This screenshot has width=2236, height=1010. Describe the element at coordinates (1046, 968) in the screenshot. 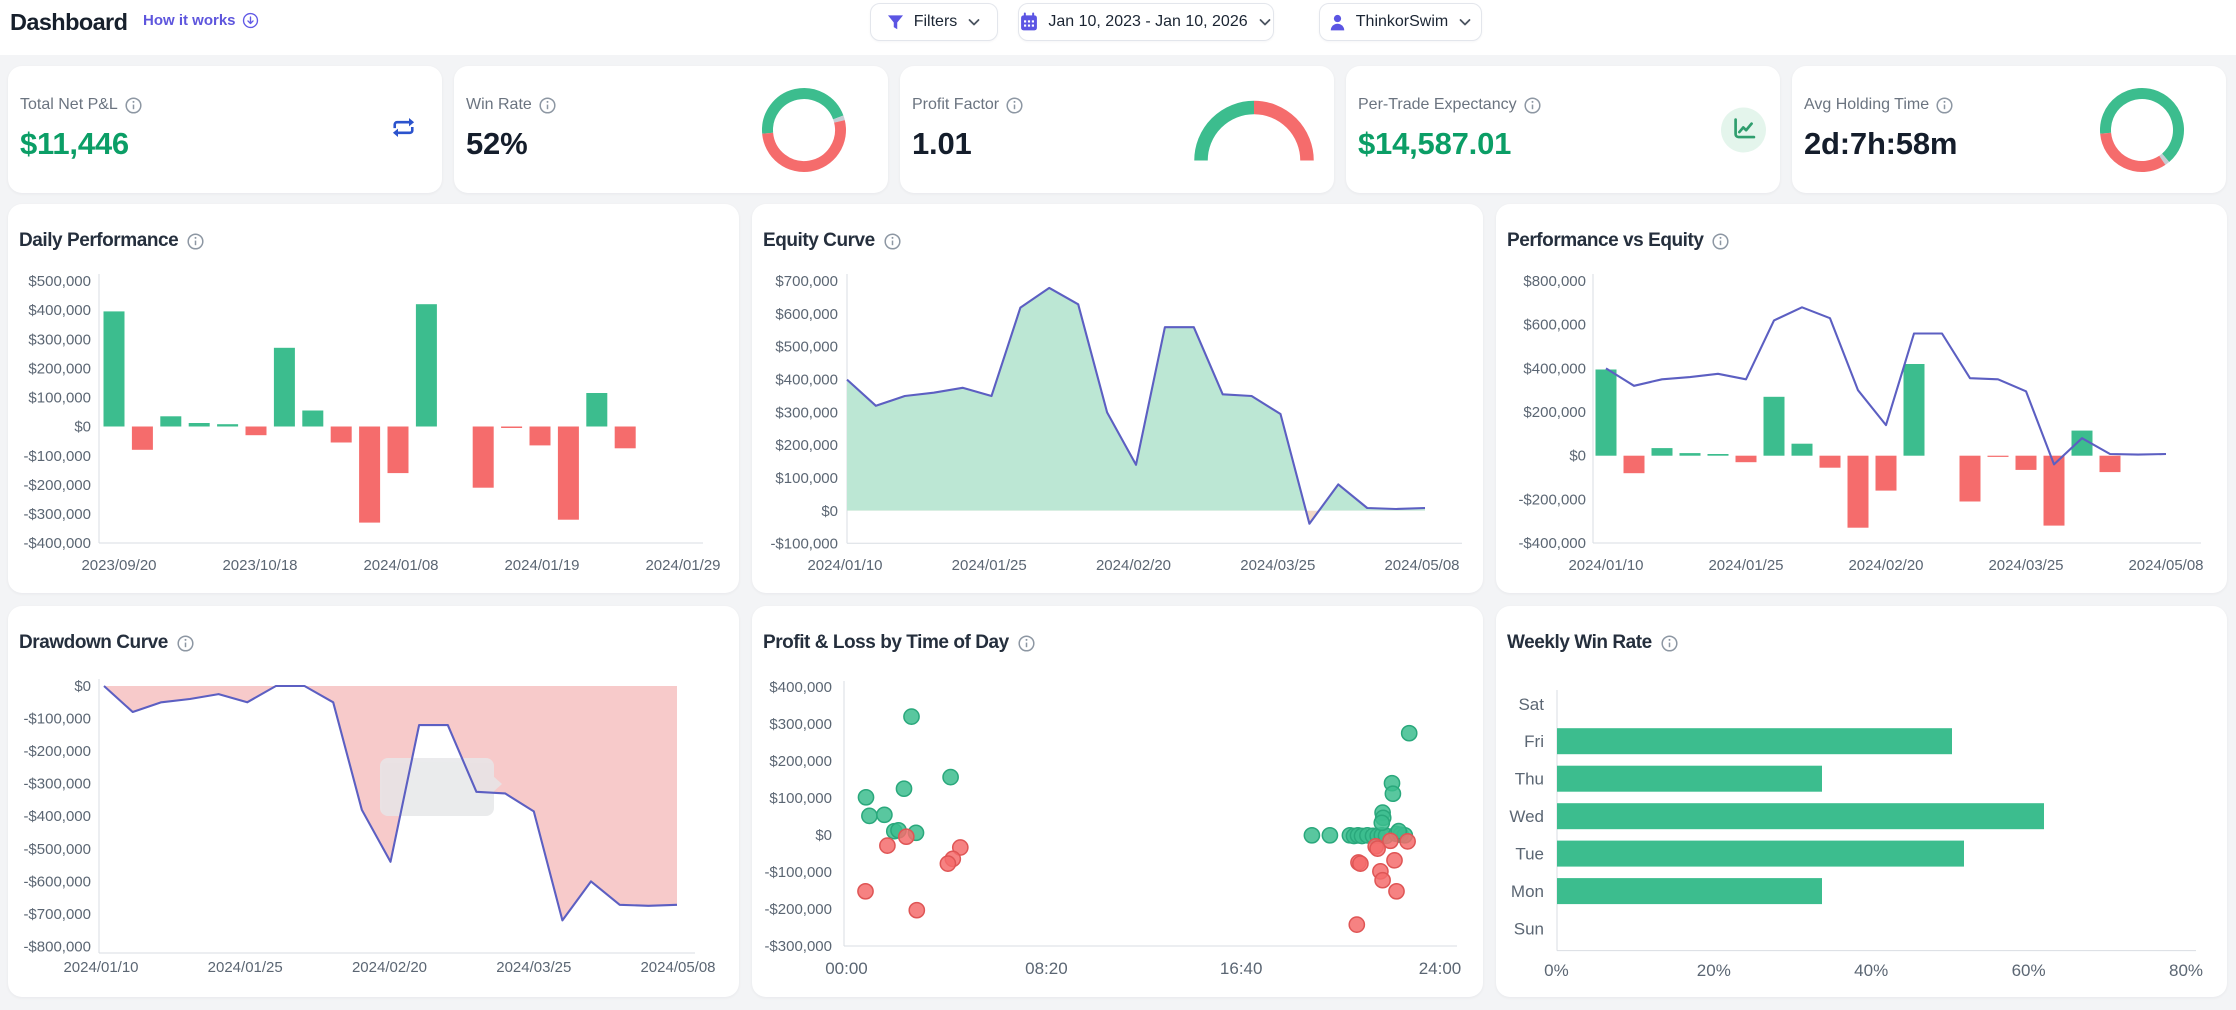

I see `svg-text: 08:20` at that location.